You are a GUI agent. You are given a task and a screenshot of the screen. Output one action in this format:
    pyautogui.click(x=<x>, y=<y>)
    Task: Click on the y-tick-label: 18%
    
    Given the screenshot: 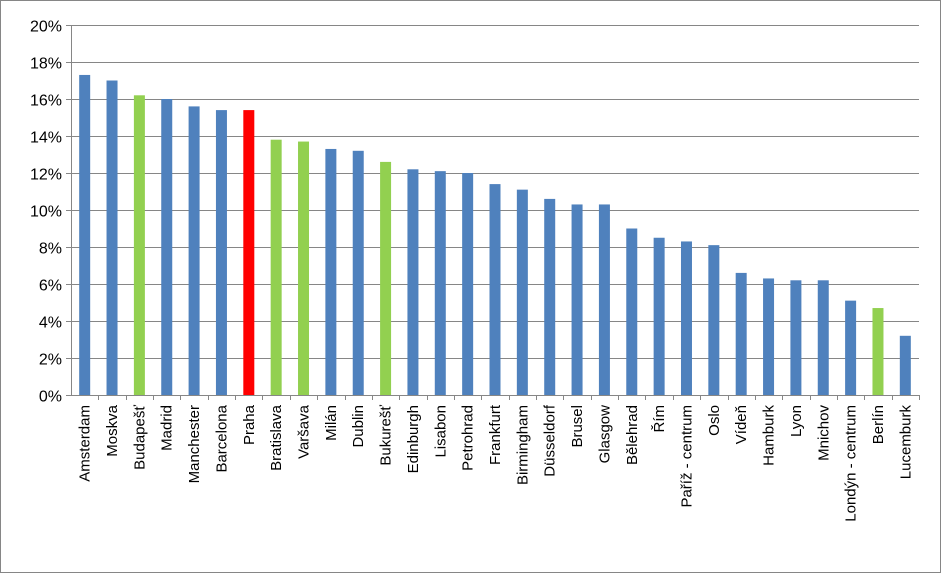 What is the action you would take?
    pyautogui.click(x=46, y=64)
    